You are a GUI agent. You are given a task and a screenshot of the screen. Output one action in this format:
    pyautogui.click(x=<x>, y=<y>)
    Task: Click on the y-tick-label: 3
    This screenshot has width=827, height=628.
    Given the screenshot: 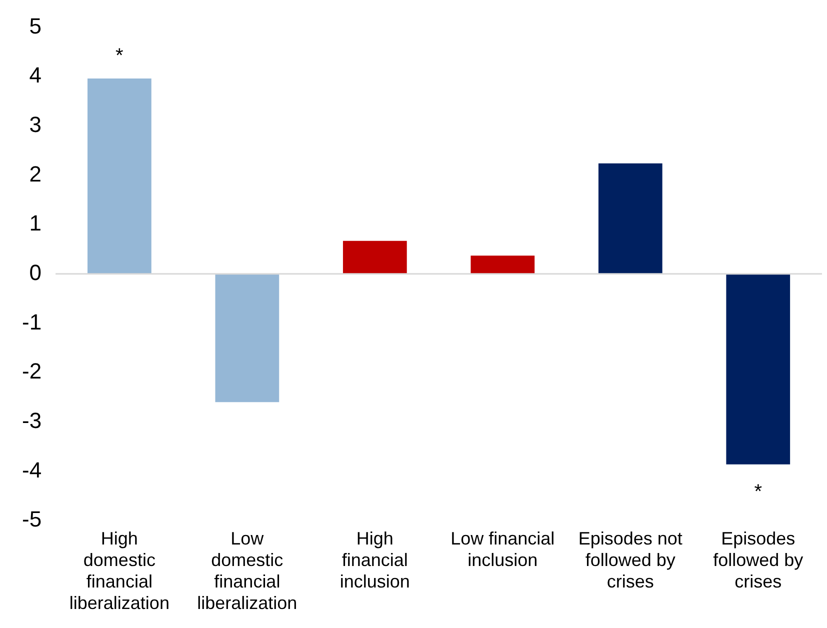 What is the action you would take?
    pyautogui.click(x=35, y=124)
    